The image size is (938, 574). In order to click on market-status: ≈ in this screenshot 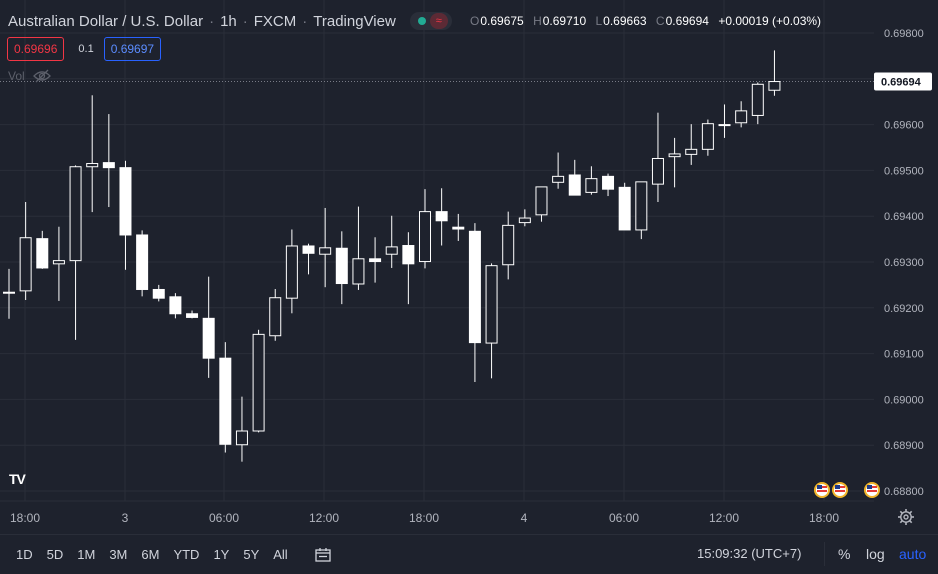, I will do `click(430, 21)`.